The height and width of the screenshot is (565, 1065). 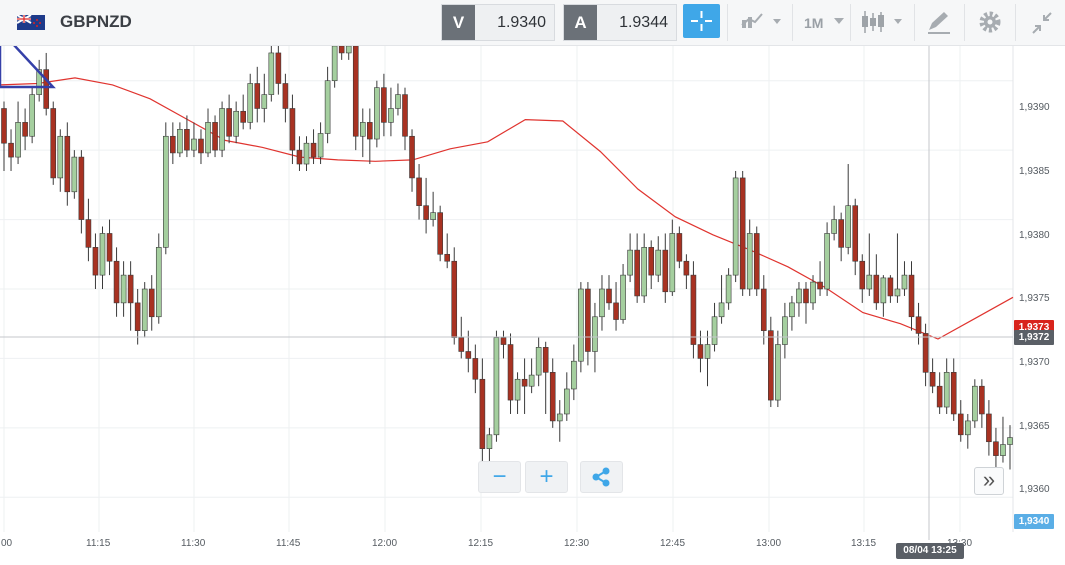 I want to click on share-button, so click(x=601, y=477).